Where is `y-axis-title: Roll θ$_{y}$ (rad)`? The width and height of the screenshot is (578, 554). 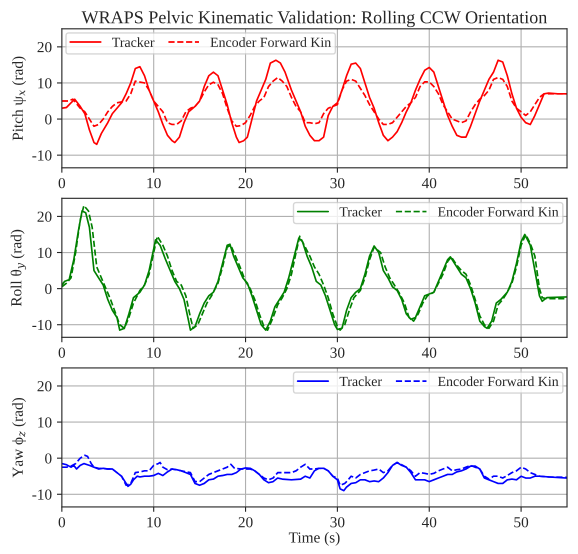
y-axis-title: Roll θ$_{y}$ (rad) is located at coordinates (18, 268).